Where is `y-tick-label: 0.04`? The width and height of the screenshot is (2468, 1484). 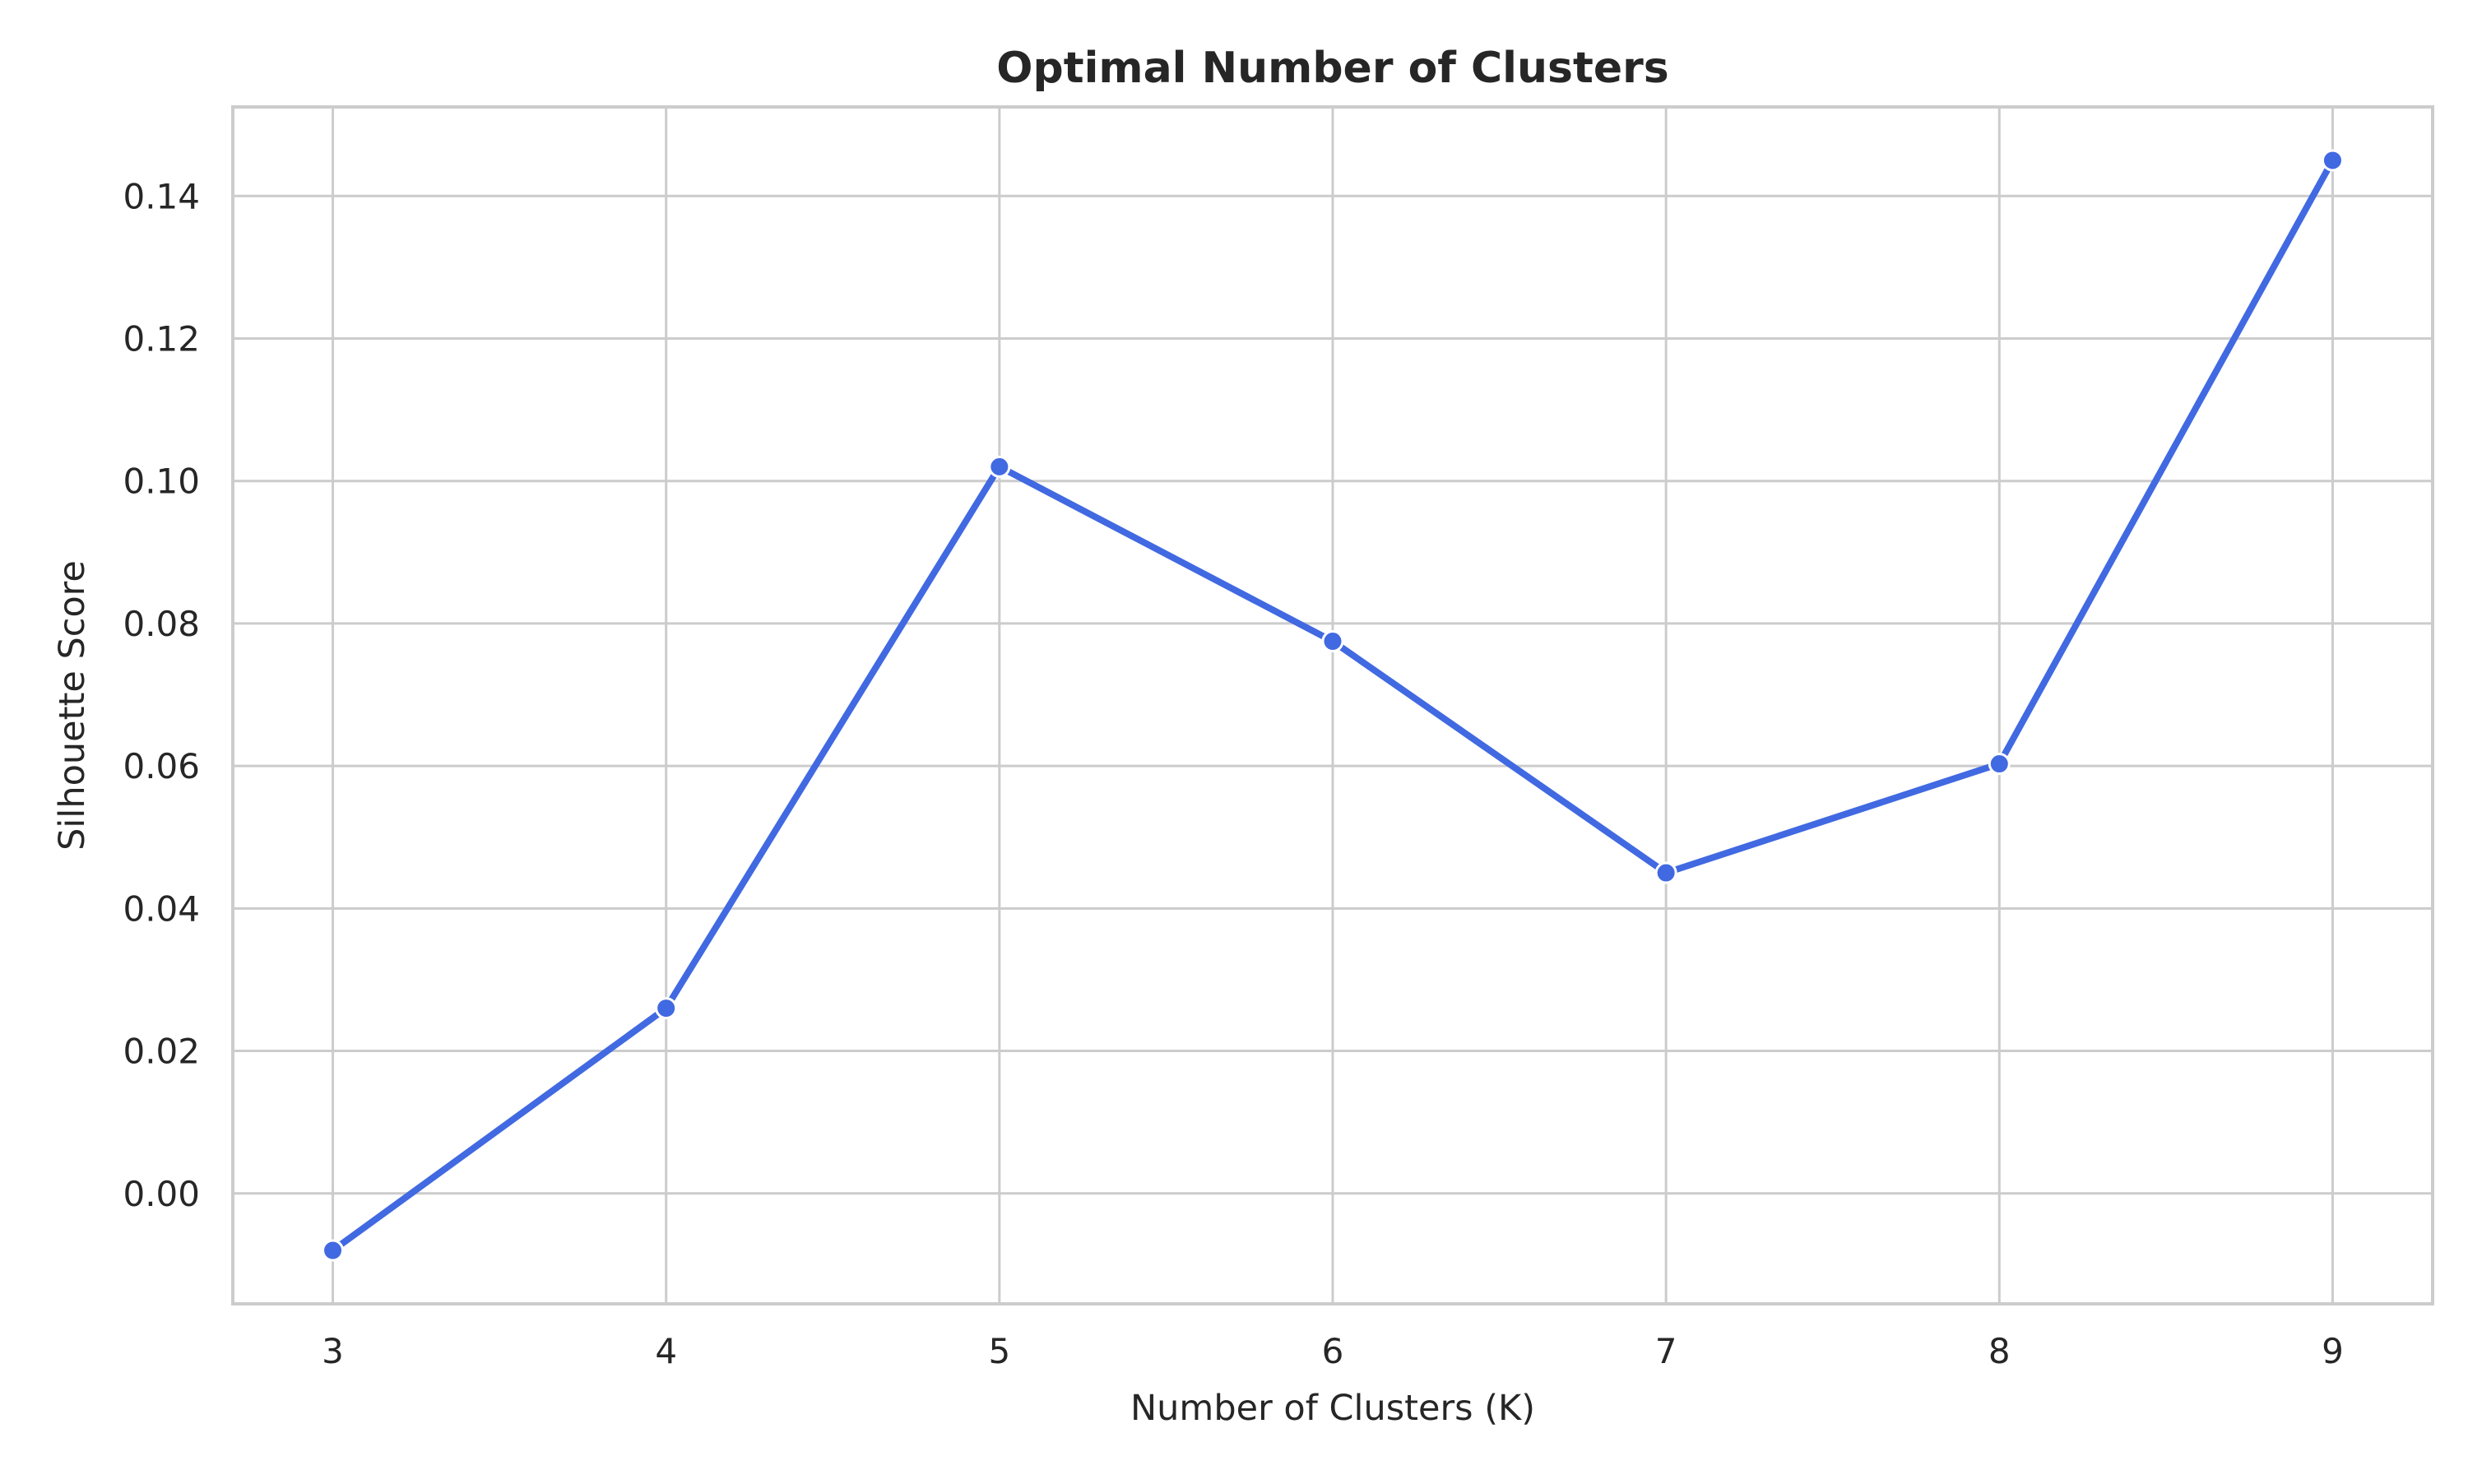 y-tick-label: 0.04 is located at coordinates (161, 908).